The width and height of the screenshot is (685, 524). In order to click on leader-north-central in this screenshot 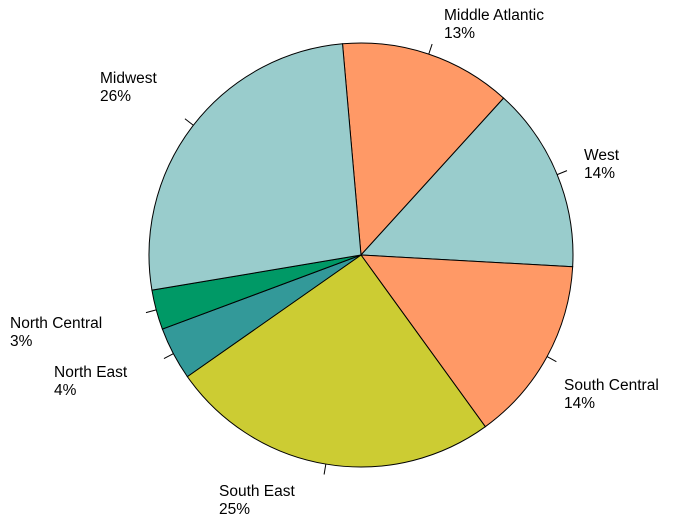, I will do `click(151, 311)`.